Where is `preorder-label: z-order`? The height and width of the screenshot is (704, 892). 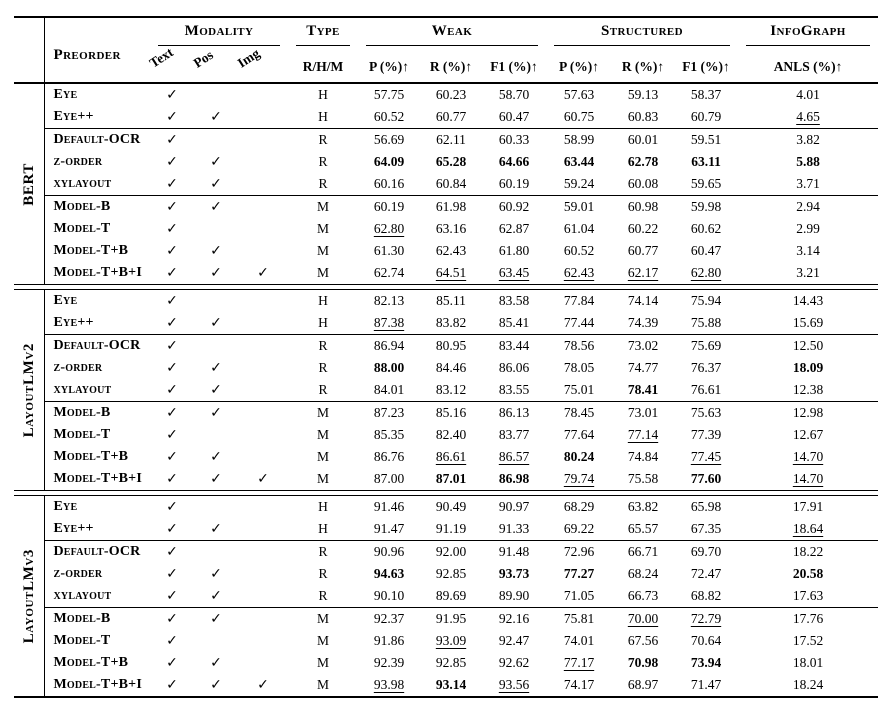
preorder-label: z-order is located at coordinates (78, 367).